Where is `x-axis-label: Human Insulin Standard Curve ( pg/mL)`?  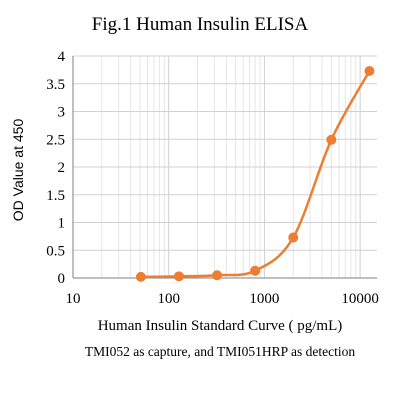
x-axis-label: Human Insulin Standard Curve ( pg/mL) is located at coordinates (220, 326).